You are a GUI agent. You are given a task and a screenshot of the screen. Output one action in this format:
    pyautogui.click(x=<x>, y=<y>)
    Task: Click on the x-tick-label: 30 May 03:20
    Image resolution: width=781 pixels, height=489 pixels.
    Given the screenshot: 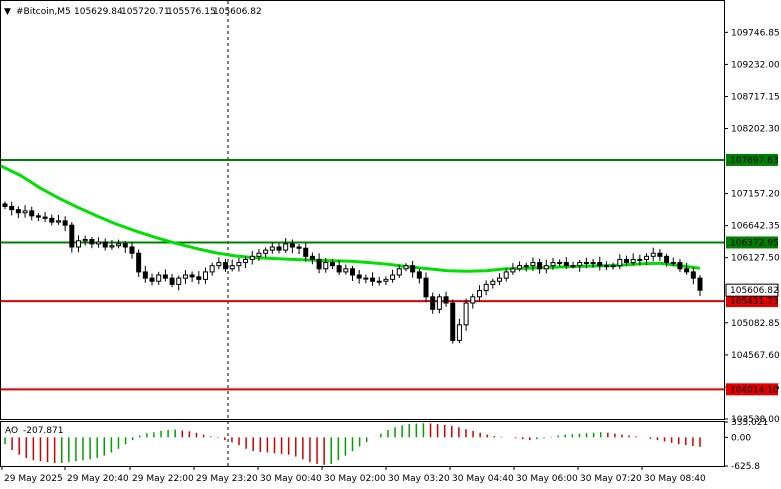 What is the action you would take?
    pyautogui.click(x=419, y=479)
    